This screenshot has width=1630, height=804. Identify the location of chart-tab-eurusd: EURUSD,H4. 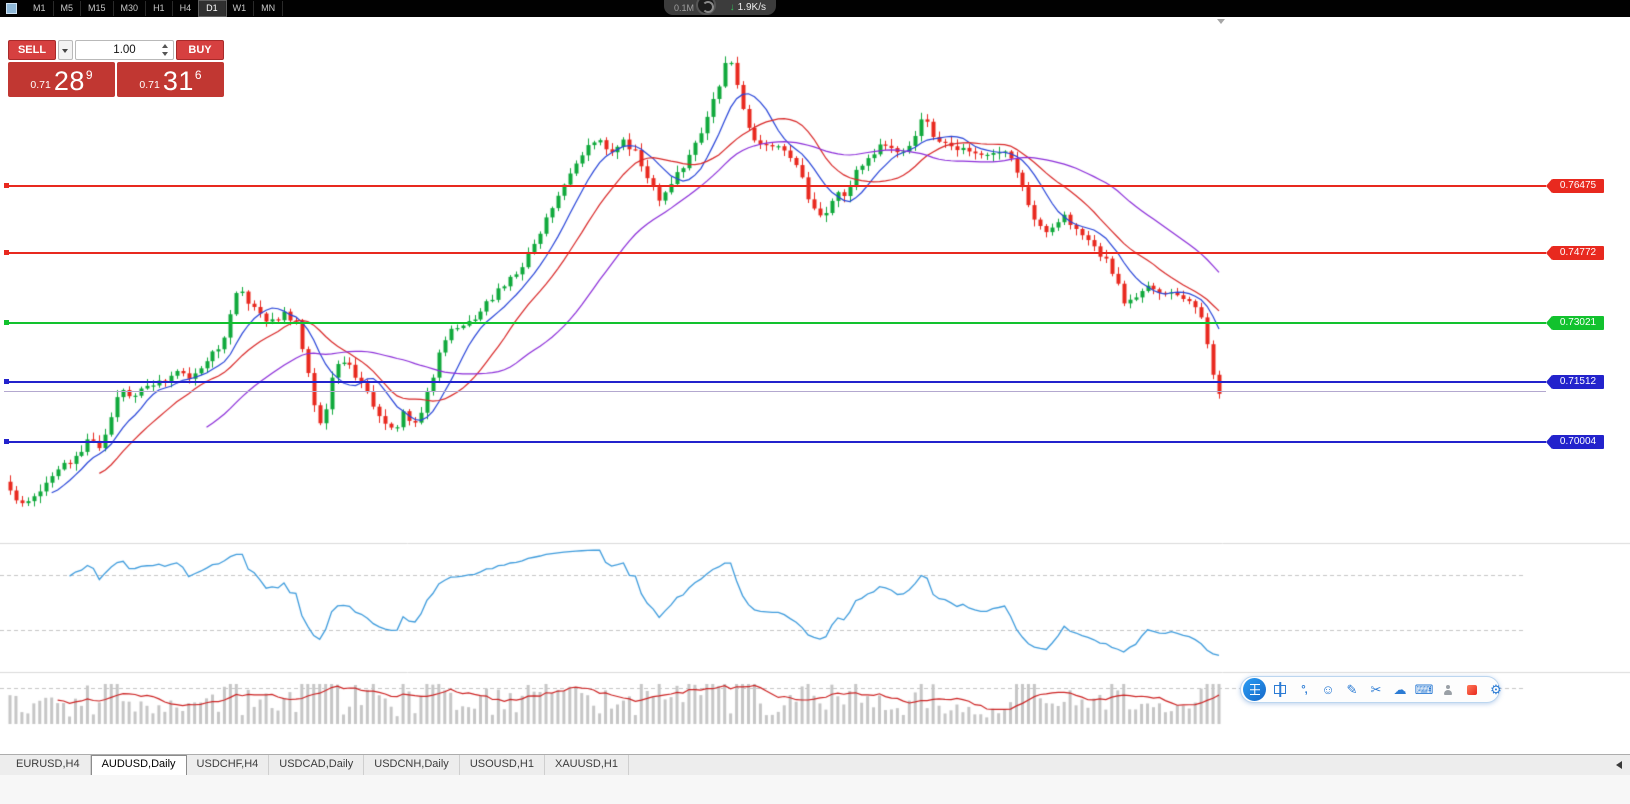
(48, 765).